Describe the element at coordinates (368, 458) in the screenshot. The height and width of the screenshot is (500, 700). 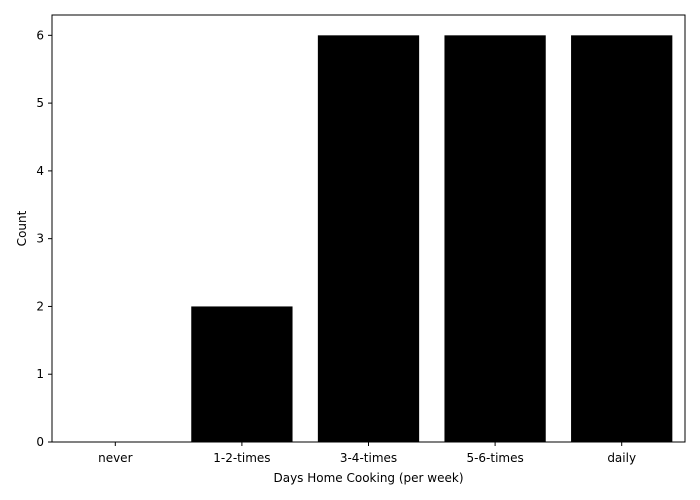
I see `x-tick-label: 3-4-times` at that location.